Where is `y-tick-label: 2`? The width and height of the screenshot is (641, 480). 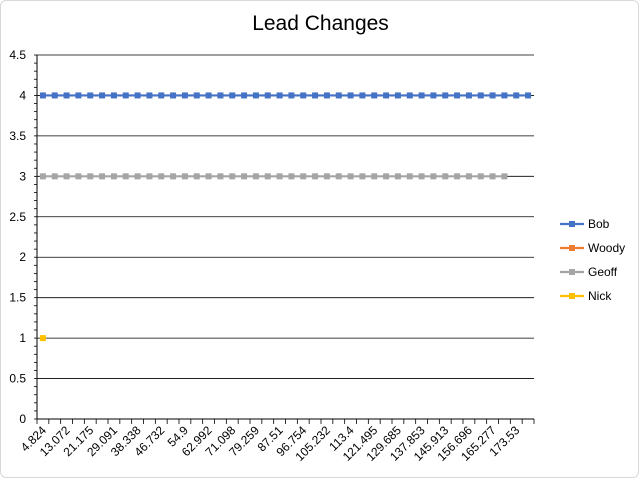
y-tick-label: 2 is located at coordinates (22, 257).